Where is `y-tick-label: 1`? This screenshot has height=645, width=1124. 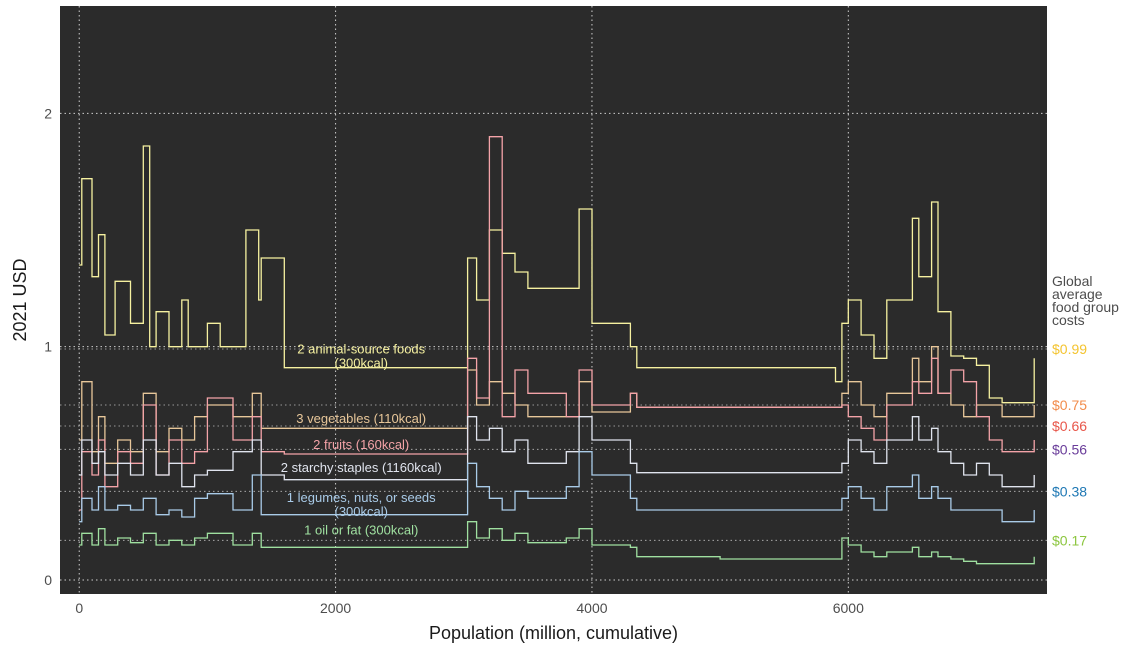 y-tick-label: 1 is located at coordinates (48, 347).